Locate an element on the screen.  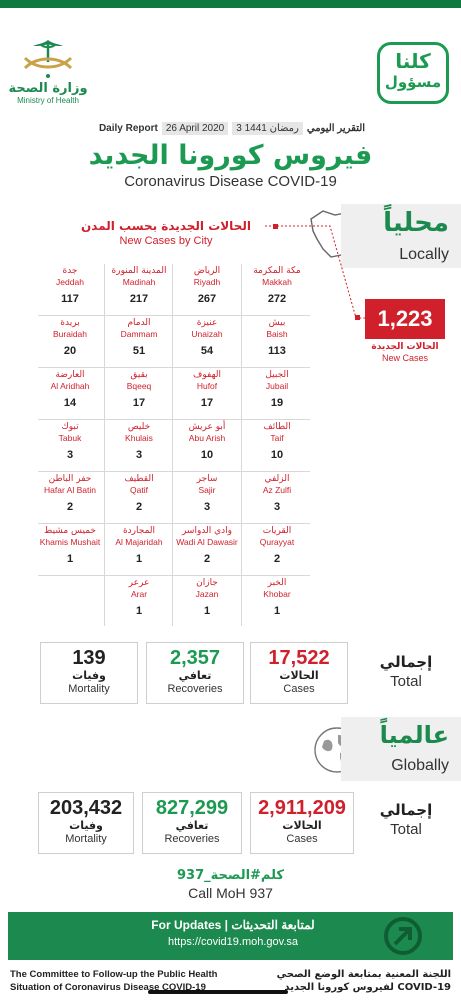
local-cases-box: 17,522 الحالات Cases is located at coordinates (299, 673).